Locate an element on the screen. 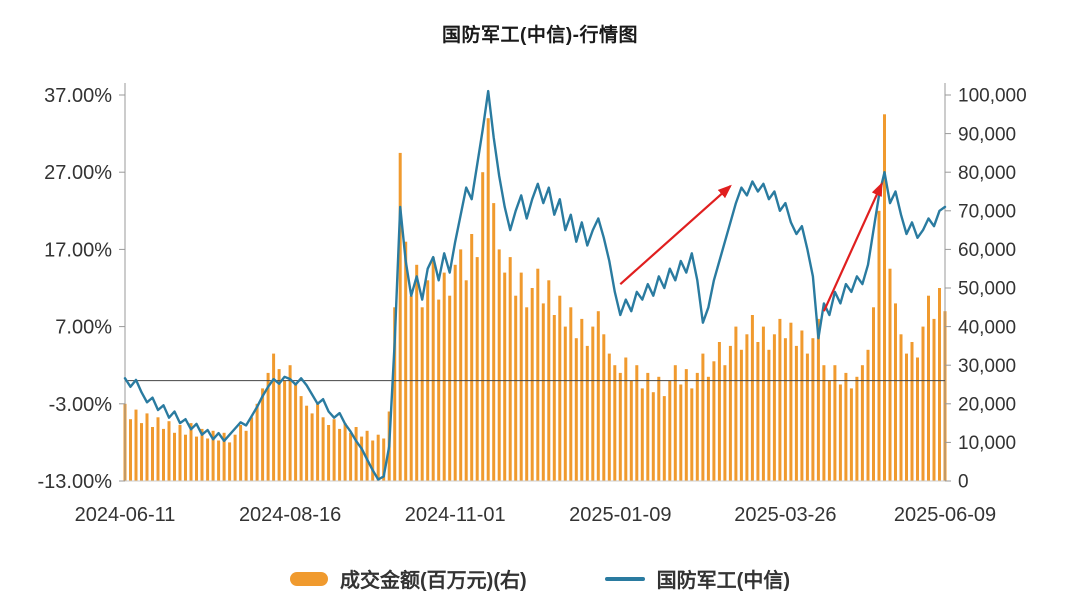 The width and height of the screenshot is (1080, 607). y-right-tick-label: 70,000 is located at coordinates (987, 211).